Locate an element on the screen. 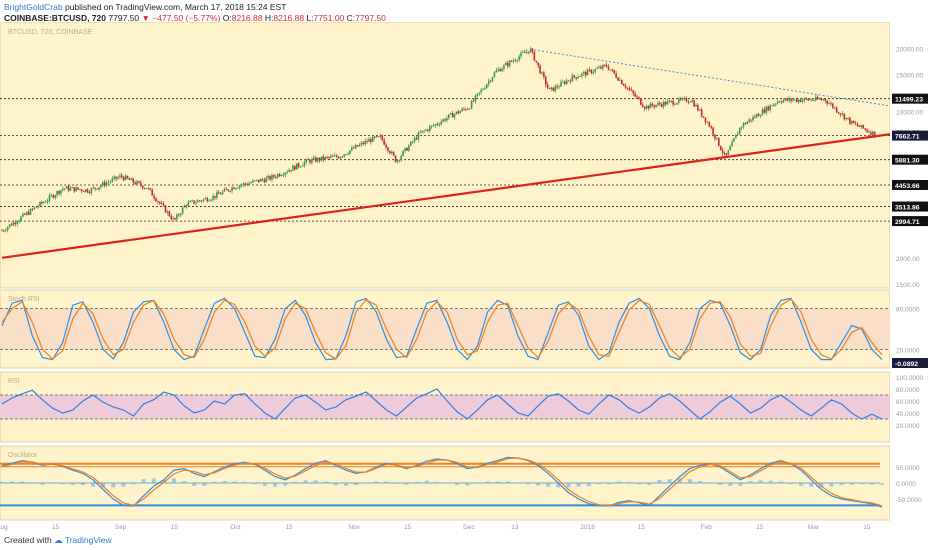 The height and width of the screenshot is (550, 932). time-tick-label: Feb is located at coordinates (707, 527).